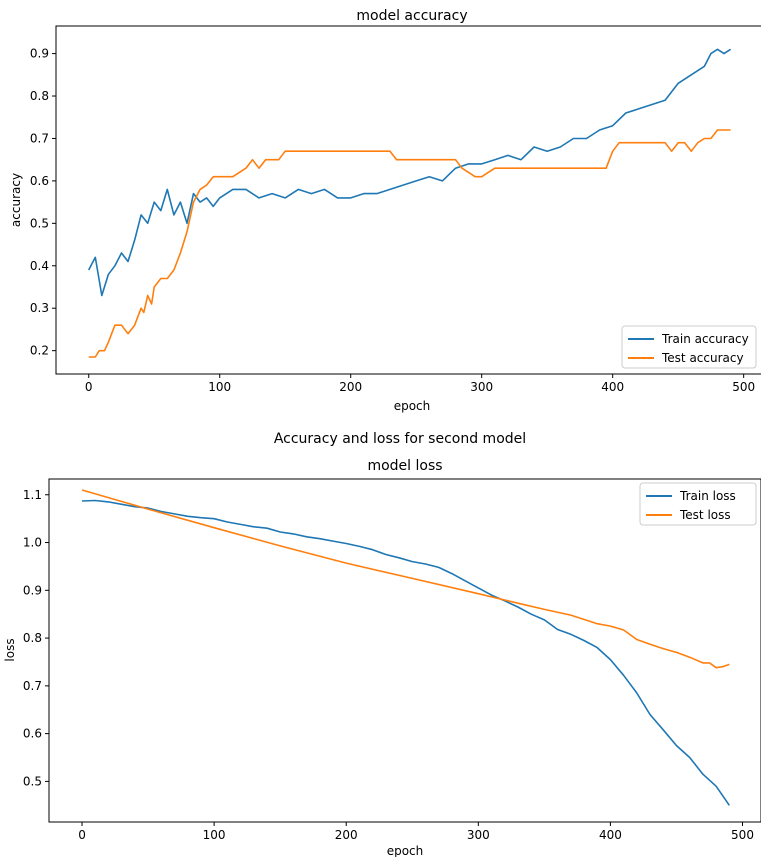 This screenshot has height=857, width=761. Describe the element at coordinates (420, 384) in the screenshot. I see `accuracy-xticks: 0 100 200 300 400 500` at that location.